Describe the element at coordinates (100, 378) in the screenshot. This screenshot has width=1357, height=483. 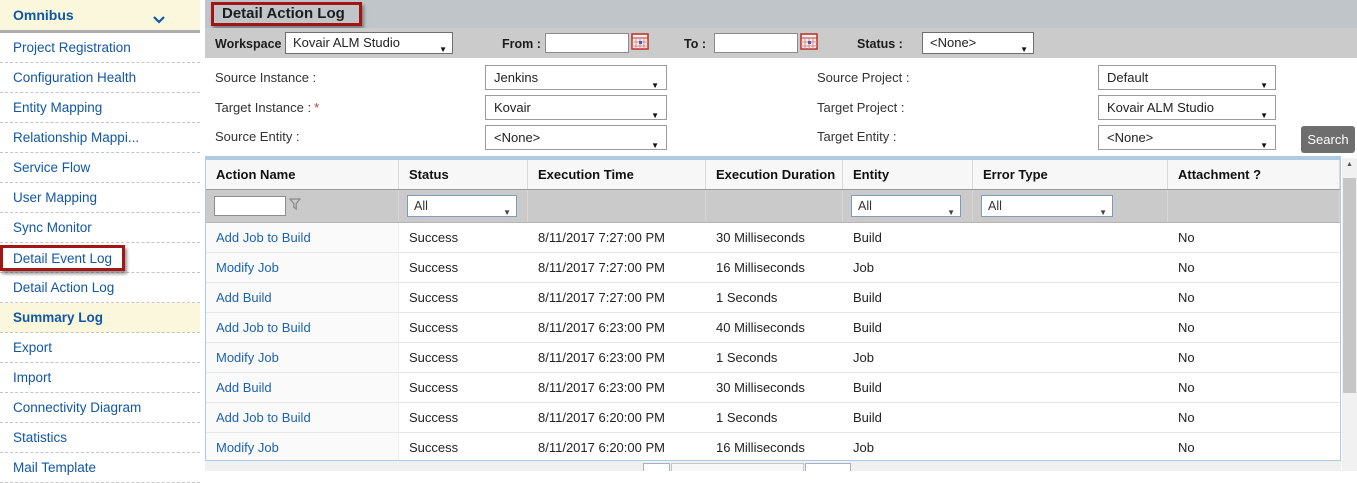
I see `sidebar-item: Import` at that location.